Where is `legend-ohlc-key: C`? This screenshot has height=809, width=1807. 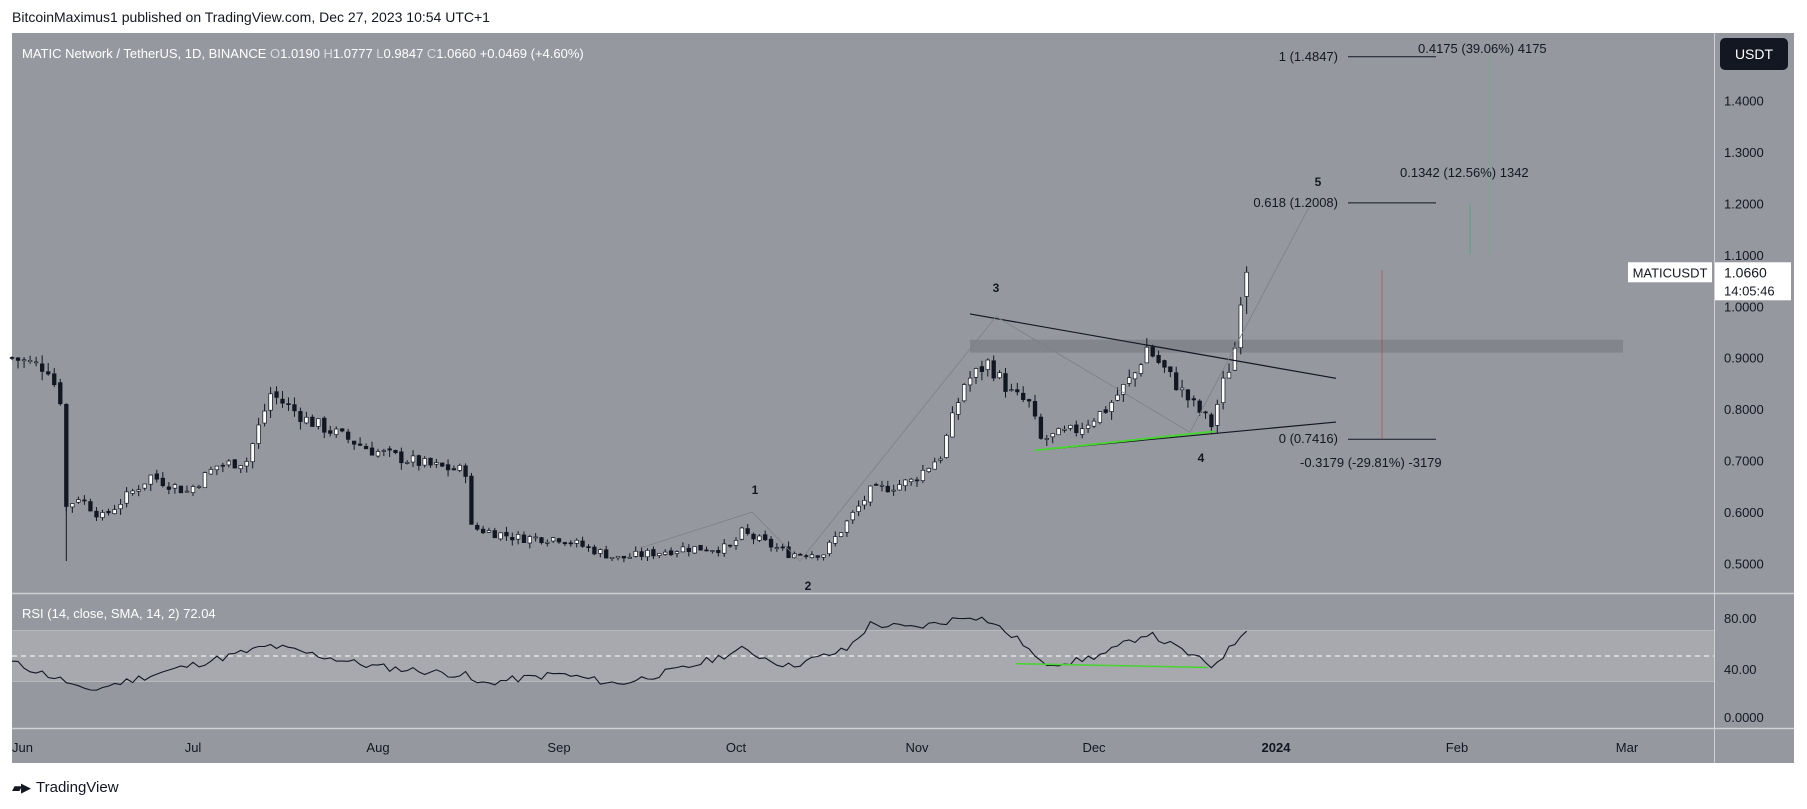
legend-ohlc-key: C is located at coordinates (431, 53).